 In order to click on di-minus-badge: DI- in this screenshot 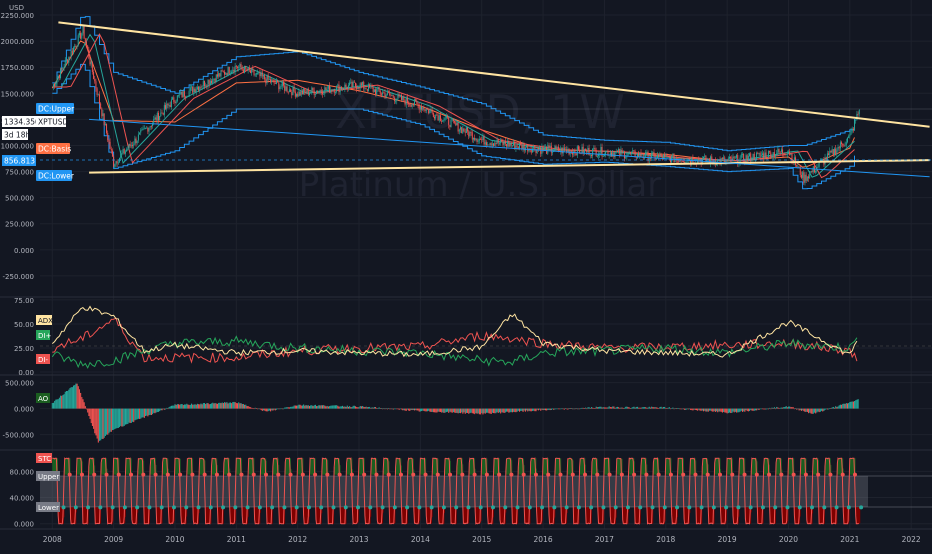, I will do `click(43, 359)`.